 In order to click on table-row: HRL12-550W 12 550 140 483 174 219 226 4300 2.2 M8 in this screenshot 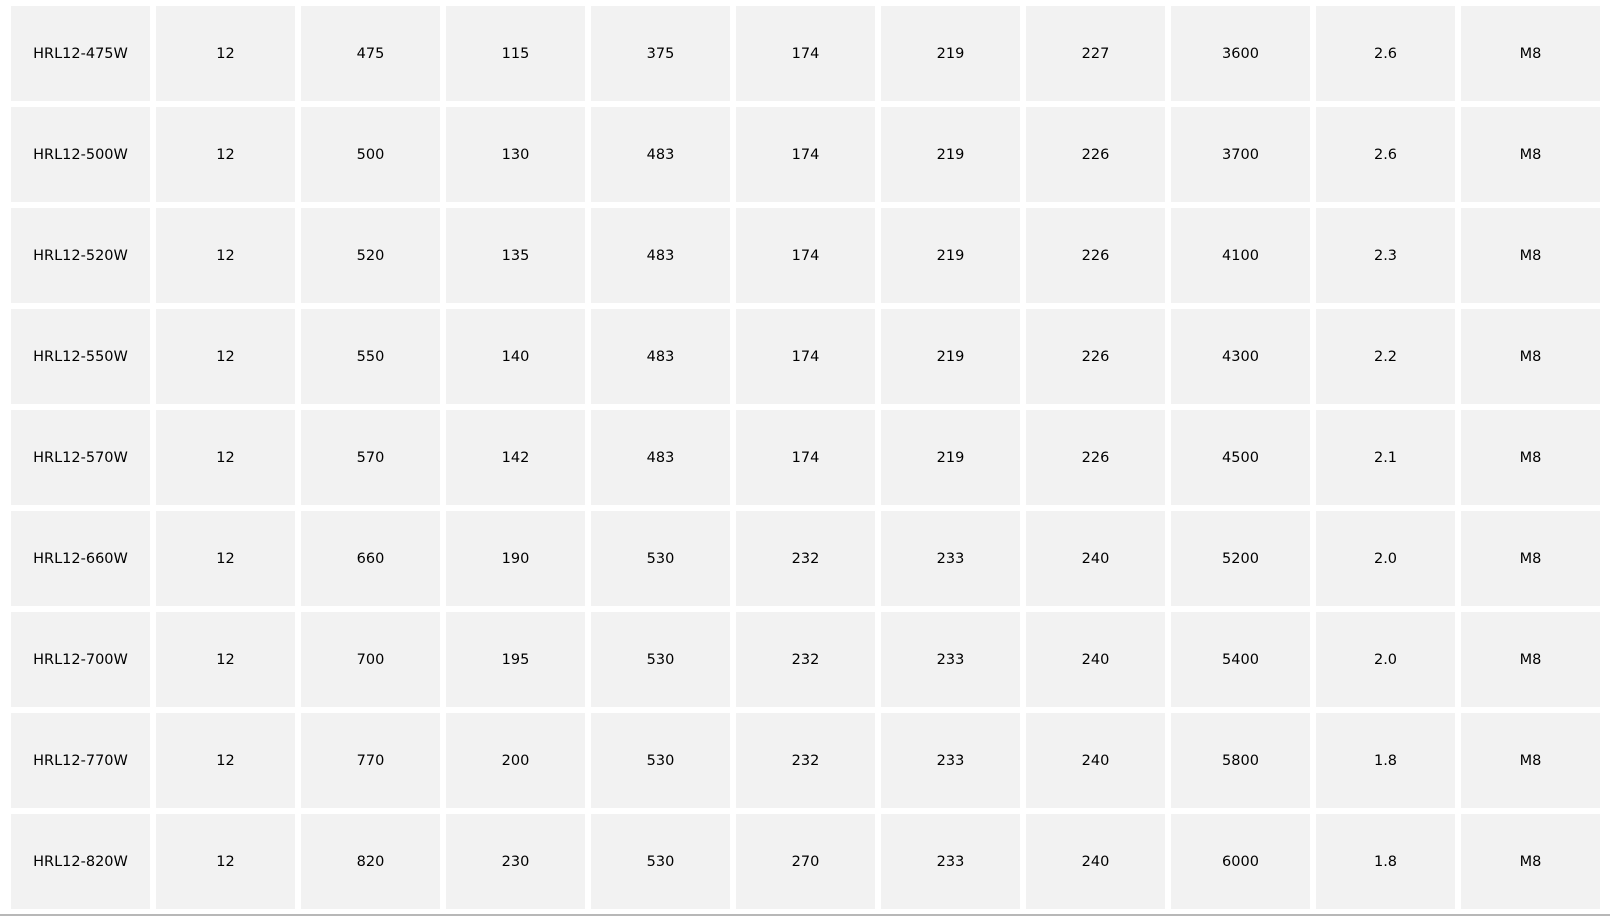, I will do `click(805, 356)`.